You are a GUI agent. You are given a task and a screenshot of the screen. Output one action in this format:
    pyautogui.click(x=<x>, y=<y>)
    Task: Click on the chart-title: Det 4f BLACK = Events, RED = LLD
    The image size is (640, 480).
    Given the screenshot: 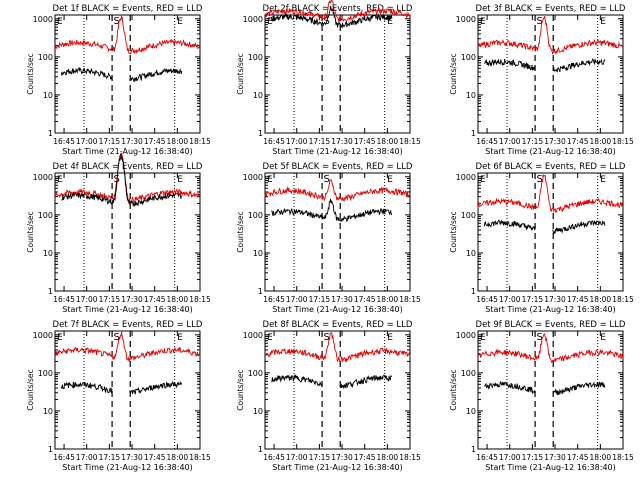 What is the action you would take?
    pyautogui.click(x=128, y=167)
    